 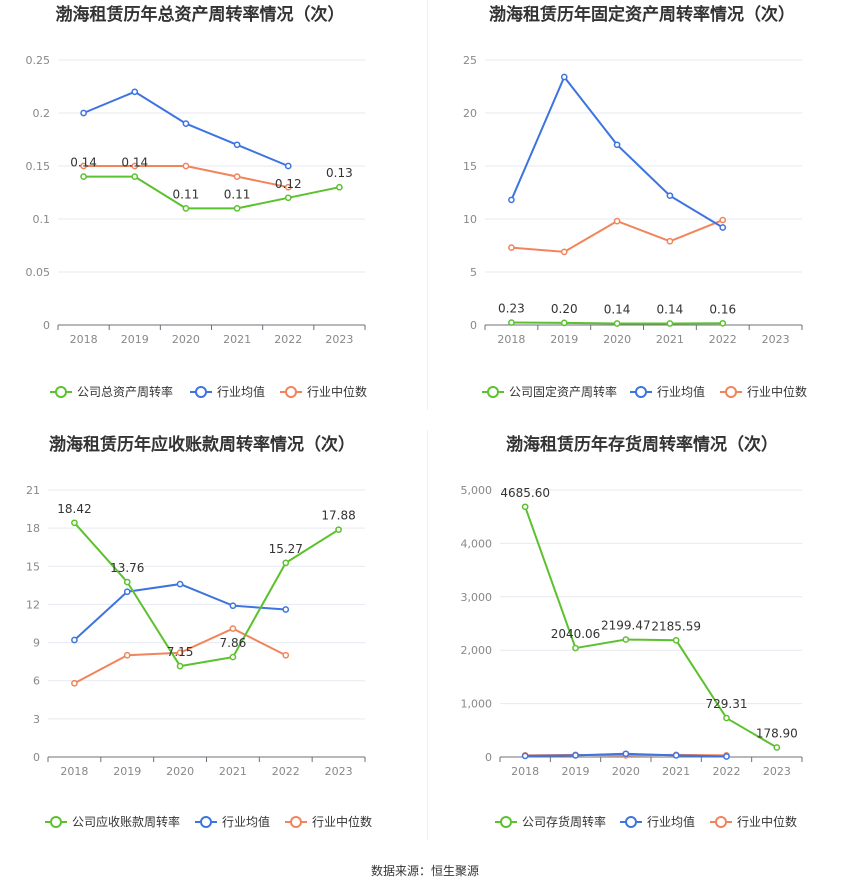 I want to click on legend-label-company: 公司总资产周转率, so click(x=125, y=391).